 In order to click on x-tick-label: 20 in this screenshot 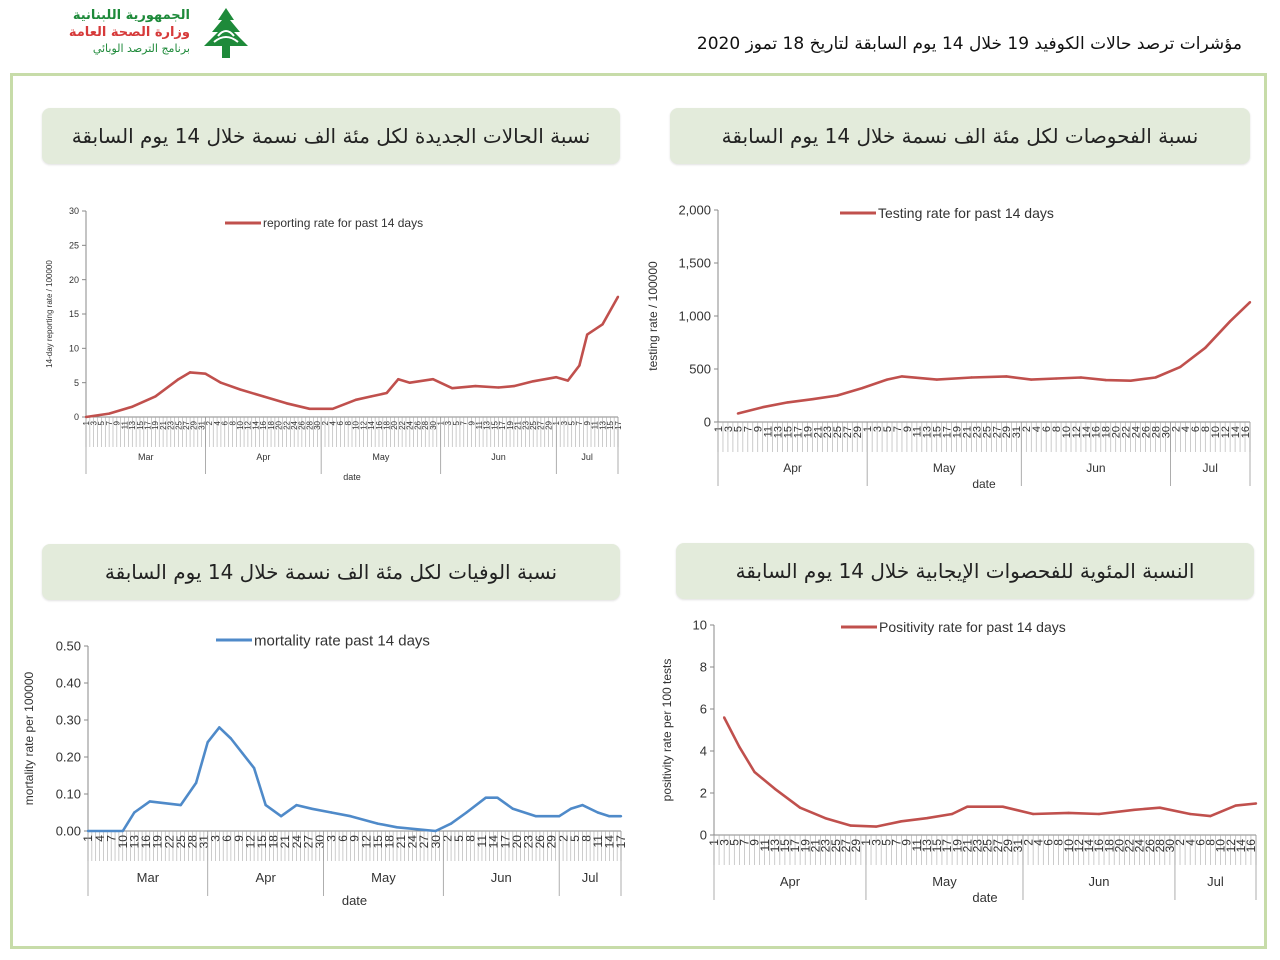, I will do `click(1117, 432)`.